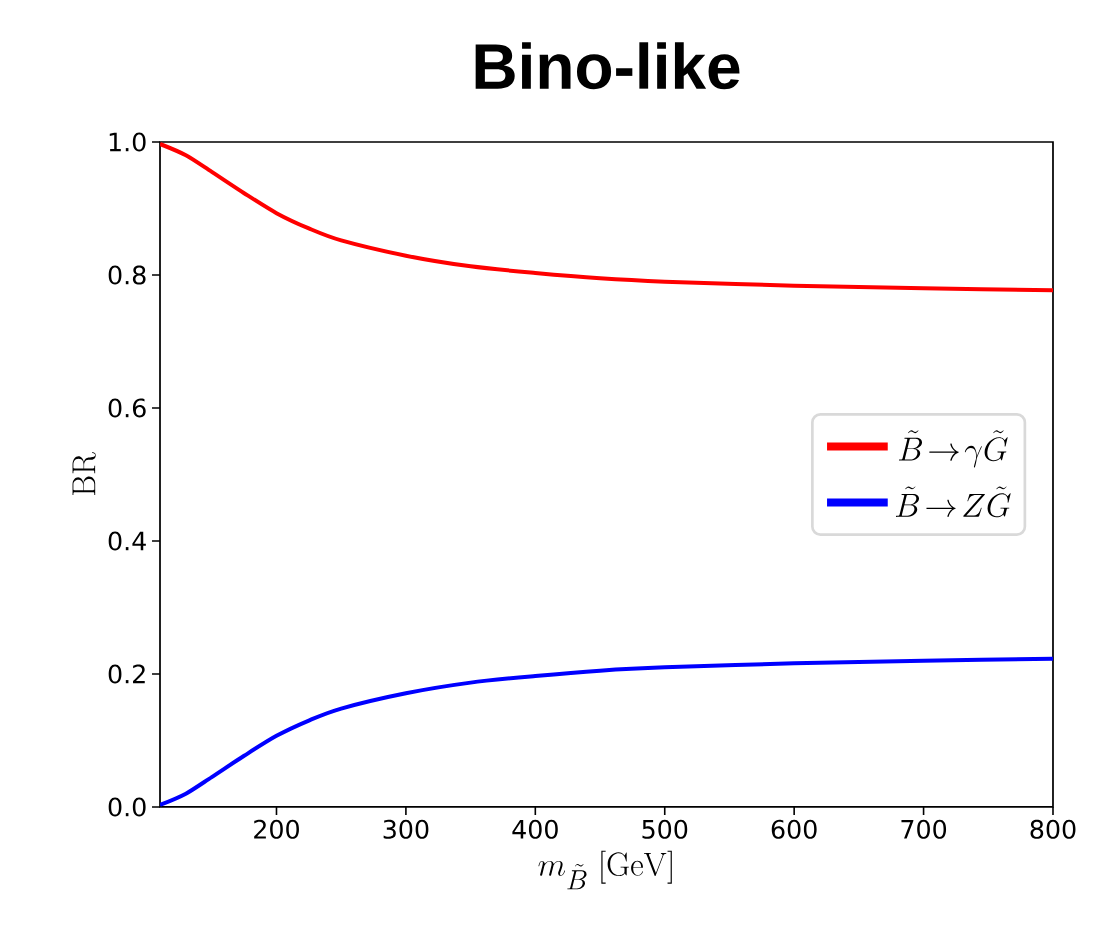 Image resolution: width=1096 pixels, height=935 pixels. I want to click on x-tick-label: 600, so click(794, 829).